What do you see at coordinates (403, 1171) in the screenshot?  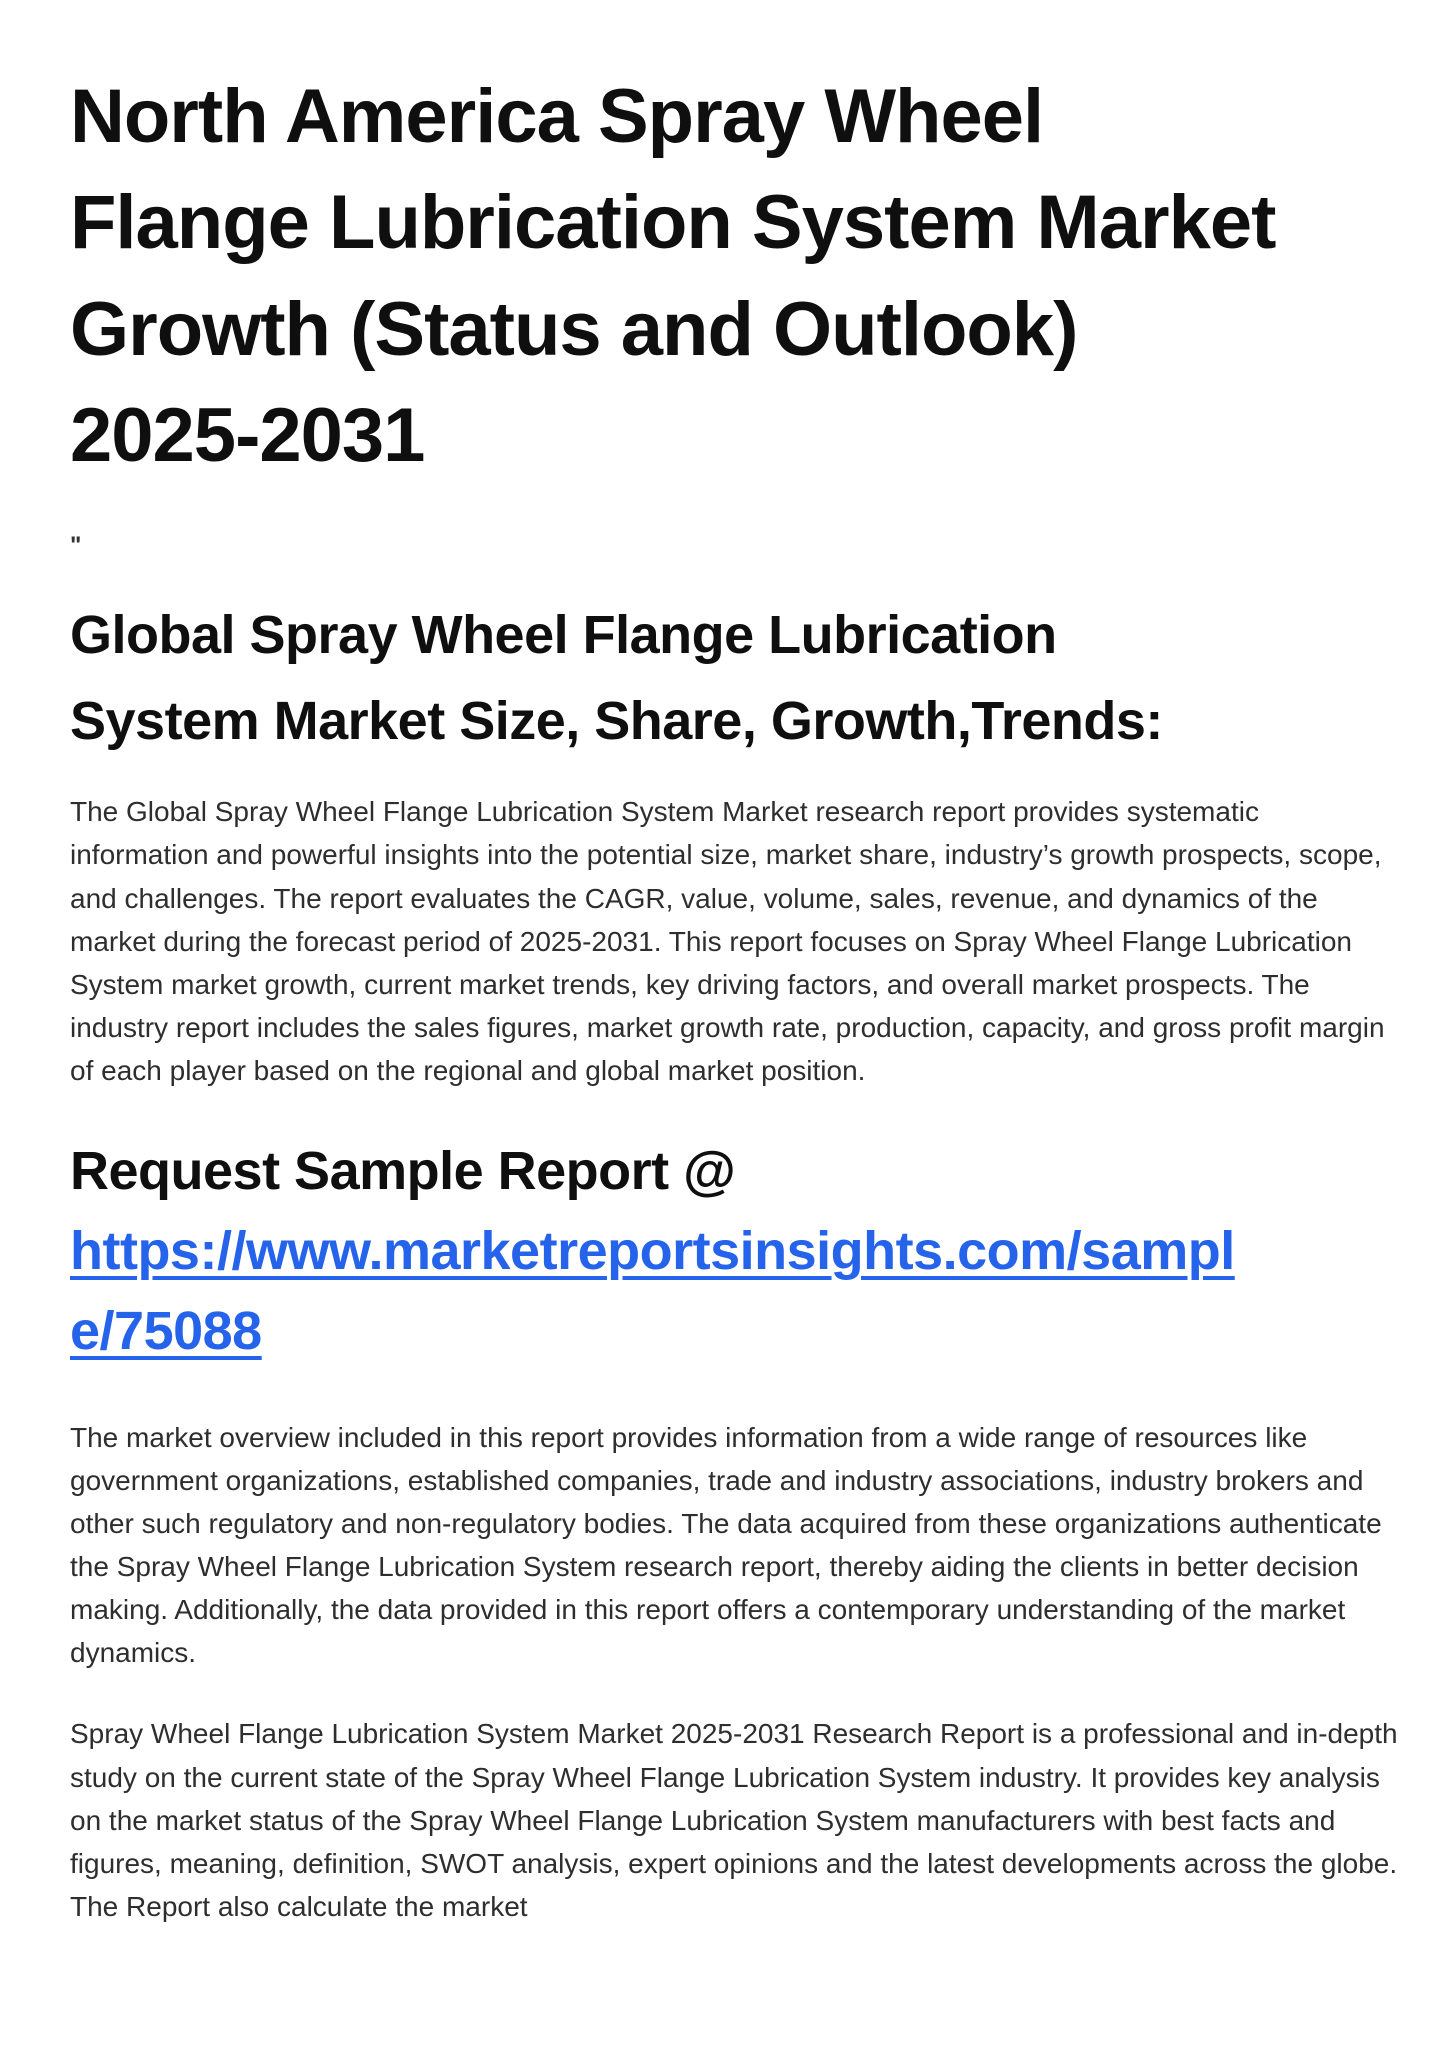 I see `request-sample-heading: Request Sample Report @` at bounding box center [403, 1171].